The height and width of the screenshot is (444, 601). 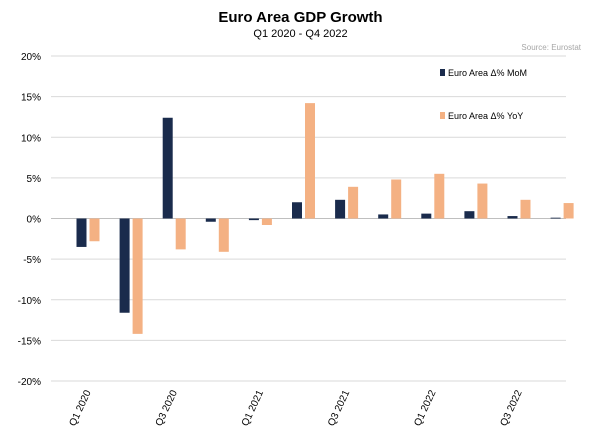 I want to click on legend-swatch-yoy, so click(x=442, y=115).